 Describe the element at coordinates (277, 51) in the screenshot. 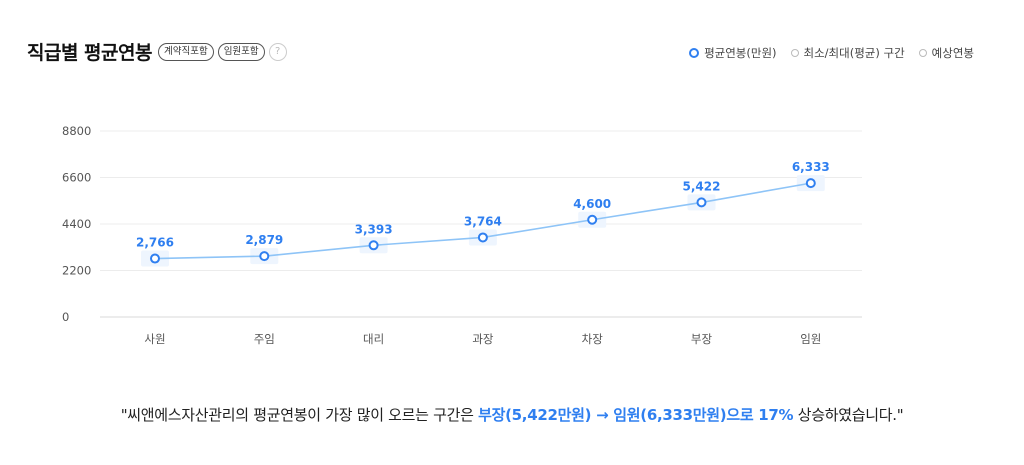

I see `help-icon: ?` at that location.